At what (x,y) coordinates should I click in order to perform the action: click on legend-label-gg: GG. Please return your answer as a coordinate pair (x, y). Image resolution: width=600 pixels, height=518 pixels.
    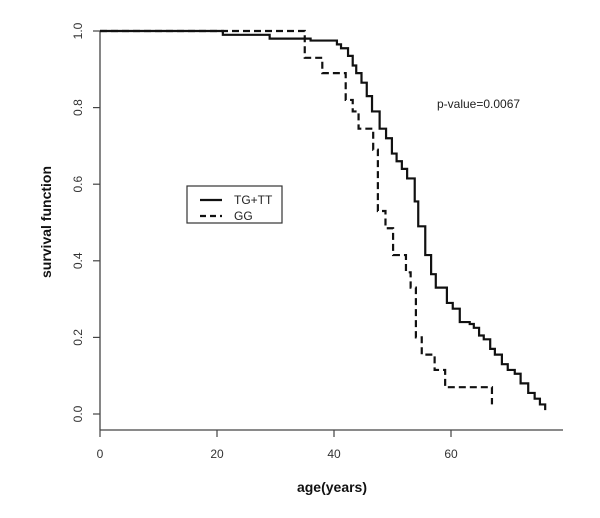
    Looking at the image, I should click on (243, 216).